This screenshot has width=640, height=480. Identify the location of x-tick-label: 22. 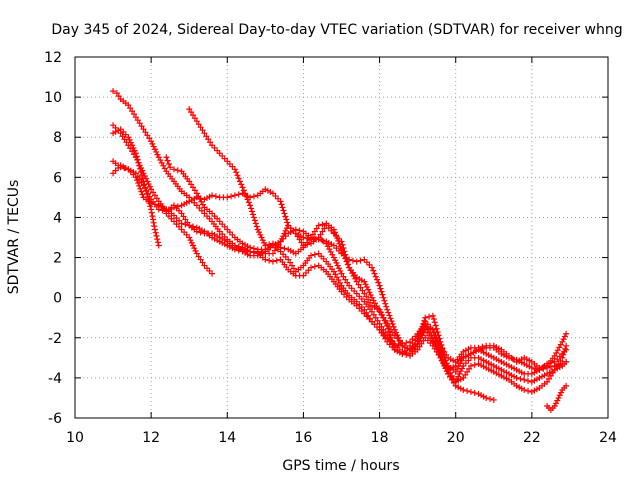
(532, 438).